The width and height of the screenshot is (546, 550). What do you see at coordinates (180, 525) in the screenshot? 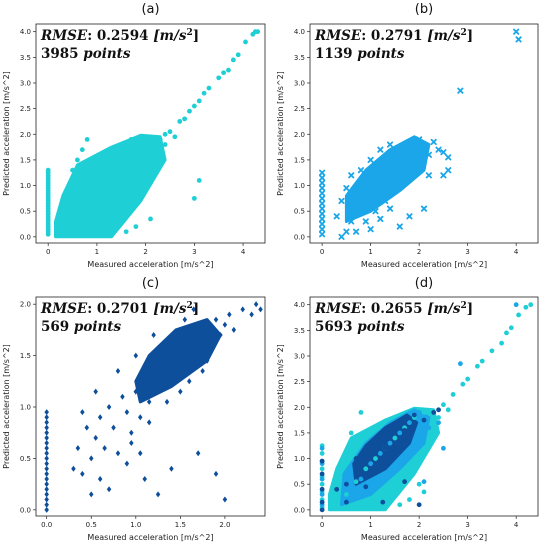
I see `x-tick-label: 1.5` at bounding box center [180, 525].